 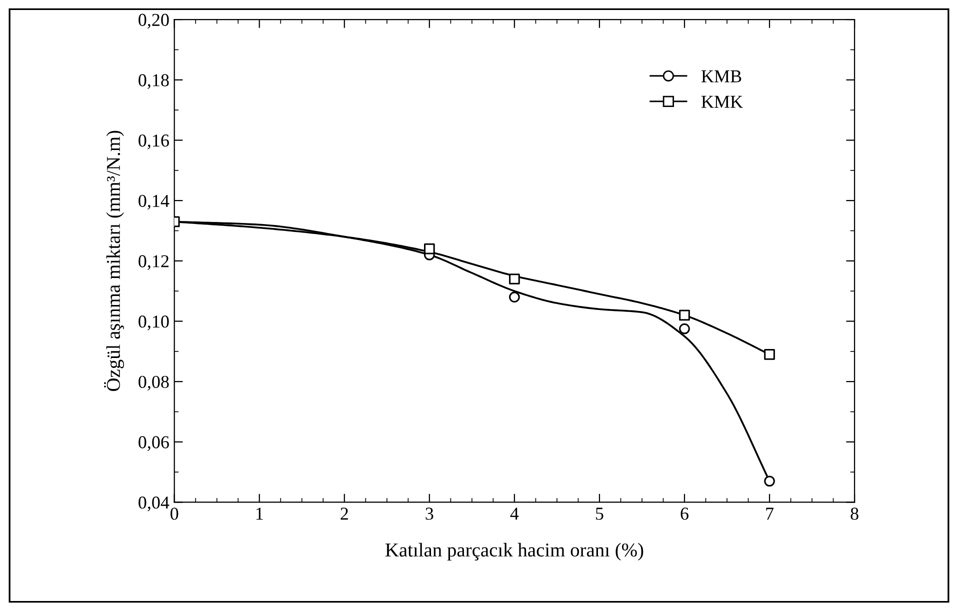 What do you see at coordinates (600, 514) in the screenshot?
I see `x-tick-label: 5` at bounding box center [600, 514].